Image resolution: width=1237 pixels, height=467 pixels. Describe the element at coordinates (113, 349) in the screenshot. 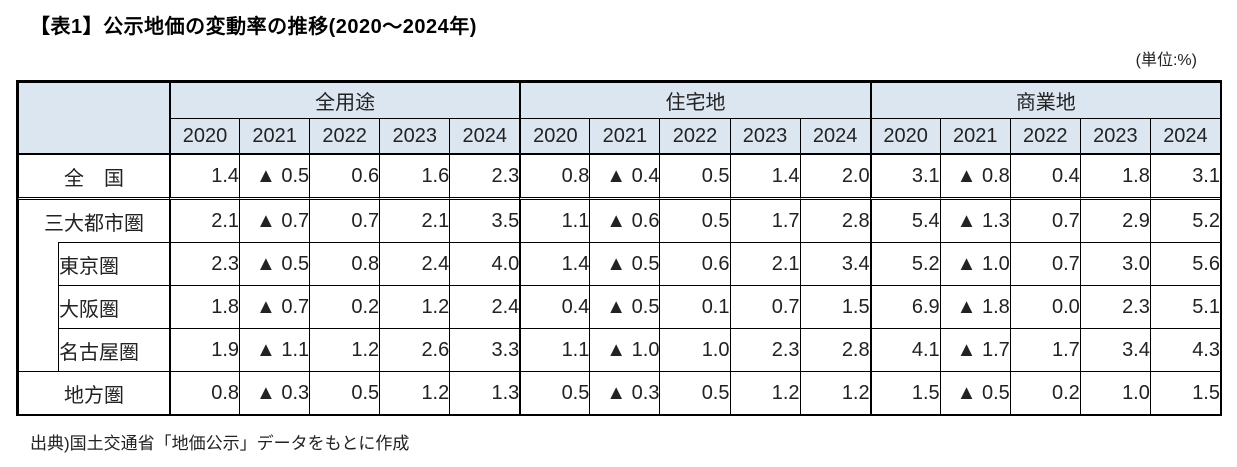

I see `row-label: 名古屋圏` at that location.